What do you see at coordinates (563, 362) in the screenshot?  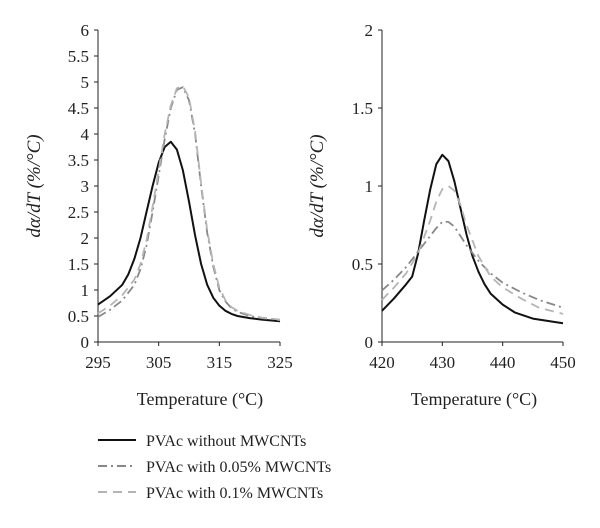 I see `x-tick-label: 450` at bounding box center [563, 362].